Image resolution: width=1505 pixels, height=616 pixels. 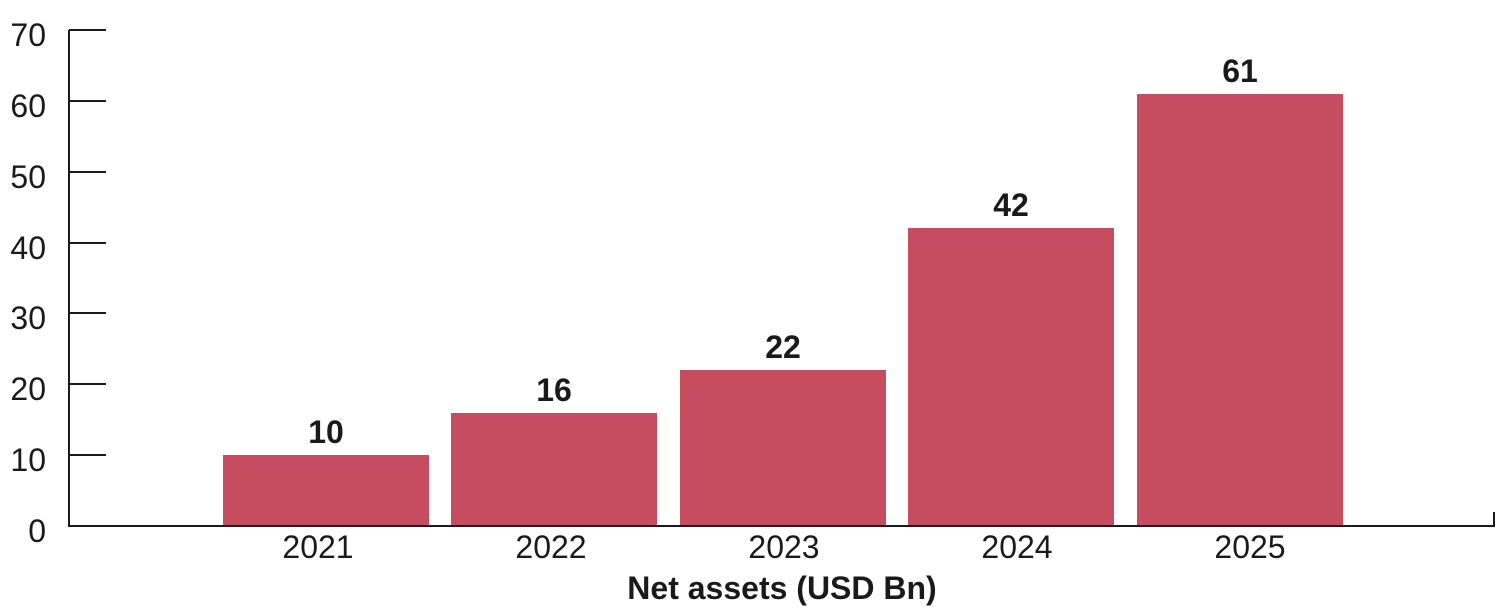 What do you see at coordinates (1240, 309) in the screenshot?
I see `bar-2025` at bounding box center [1240, 309].